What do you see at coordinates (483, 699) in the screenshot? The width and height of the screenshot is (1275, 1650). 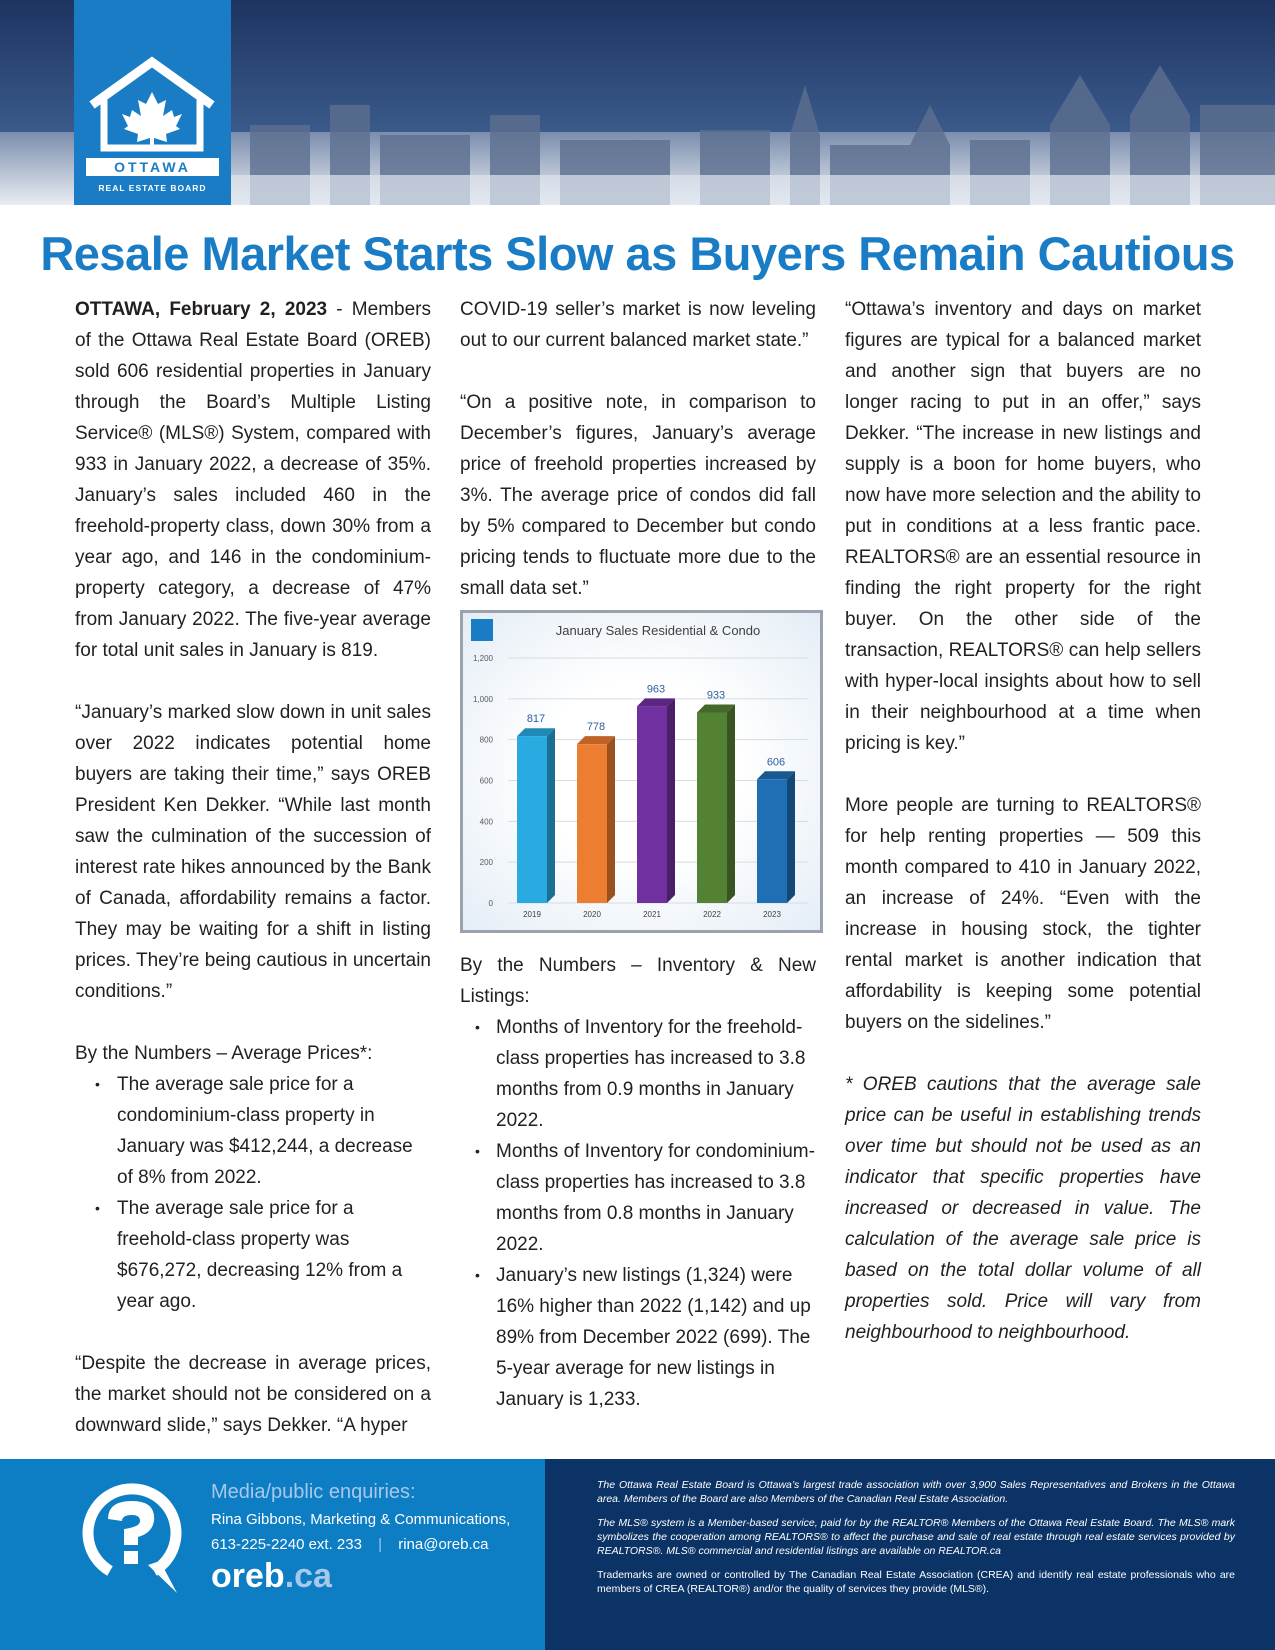 I see `y-tick-label: 1,000` at bounding box center [483, 699].